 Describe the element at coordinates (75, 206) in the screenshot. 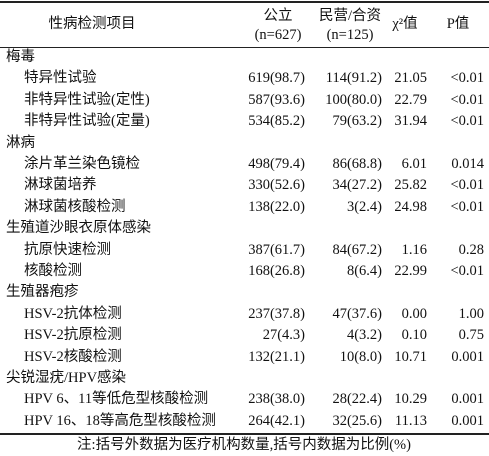

I see `row-label: 淋球菌核酸检测` at that location.